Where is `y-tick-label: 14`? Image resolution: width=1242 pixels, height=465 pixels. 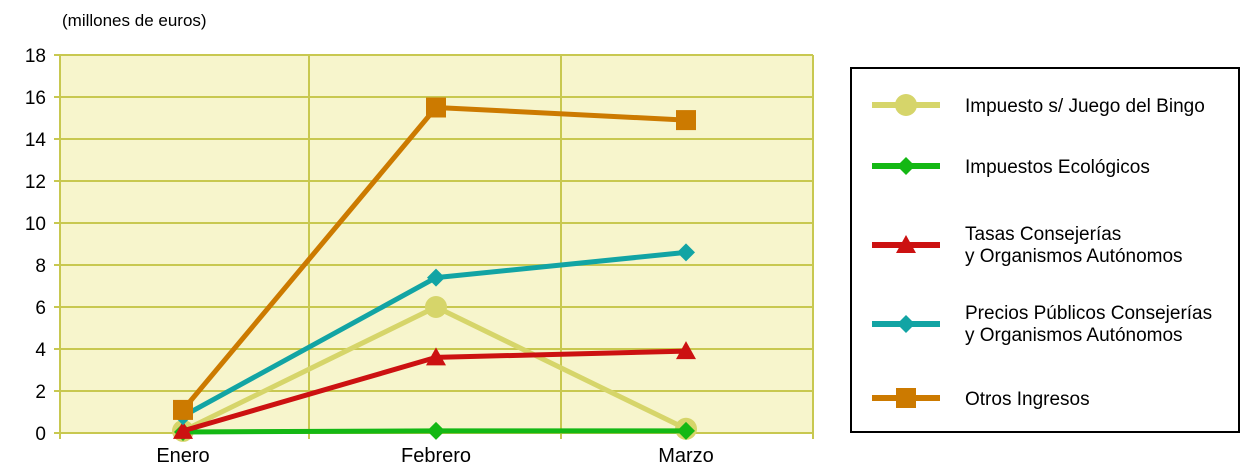
y-tick-label: 14 is located at coordinates (36, 140).